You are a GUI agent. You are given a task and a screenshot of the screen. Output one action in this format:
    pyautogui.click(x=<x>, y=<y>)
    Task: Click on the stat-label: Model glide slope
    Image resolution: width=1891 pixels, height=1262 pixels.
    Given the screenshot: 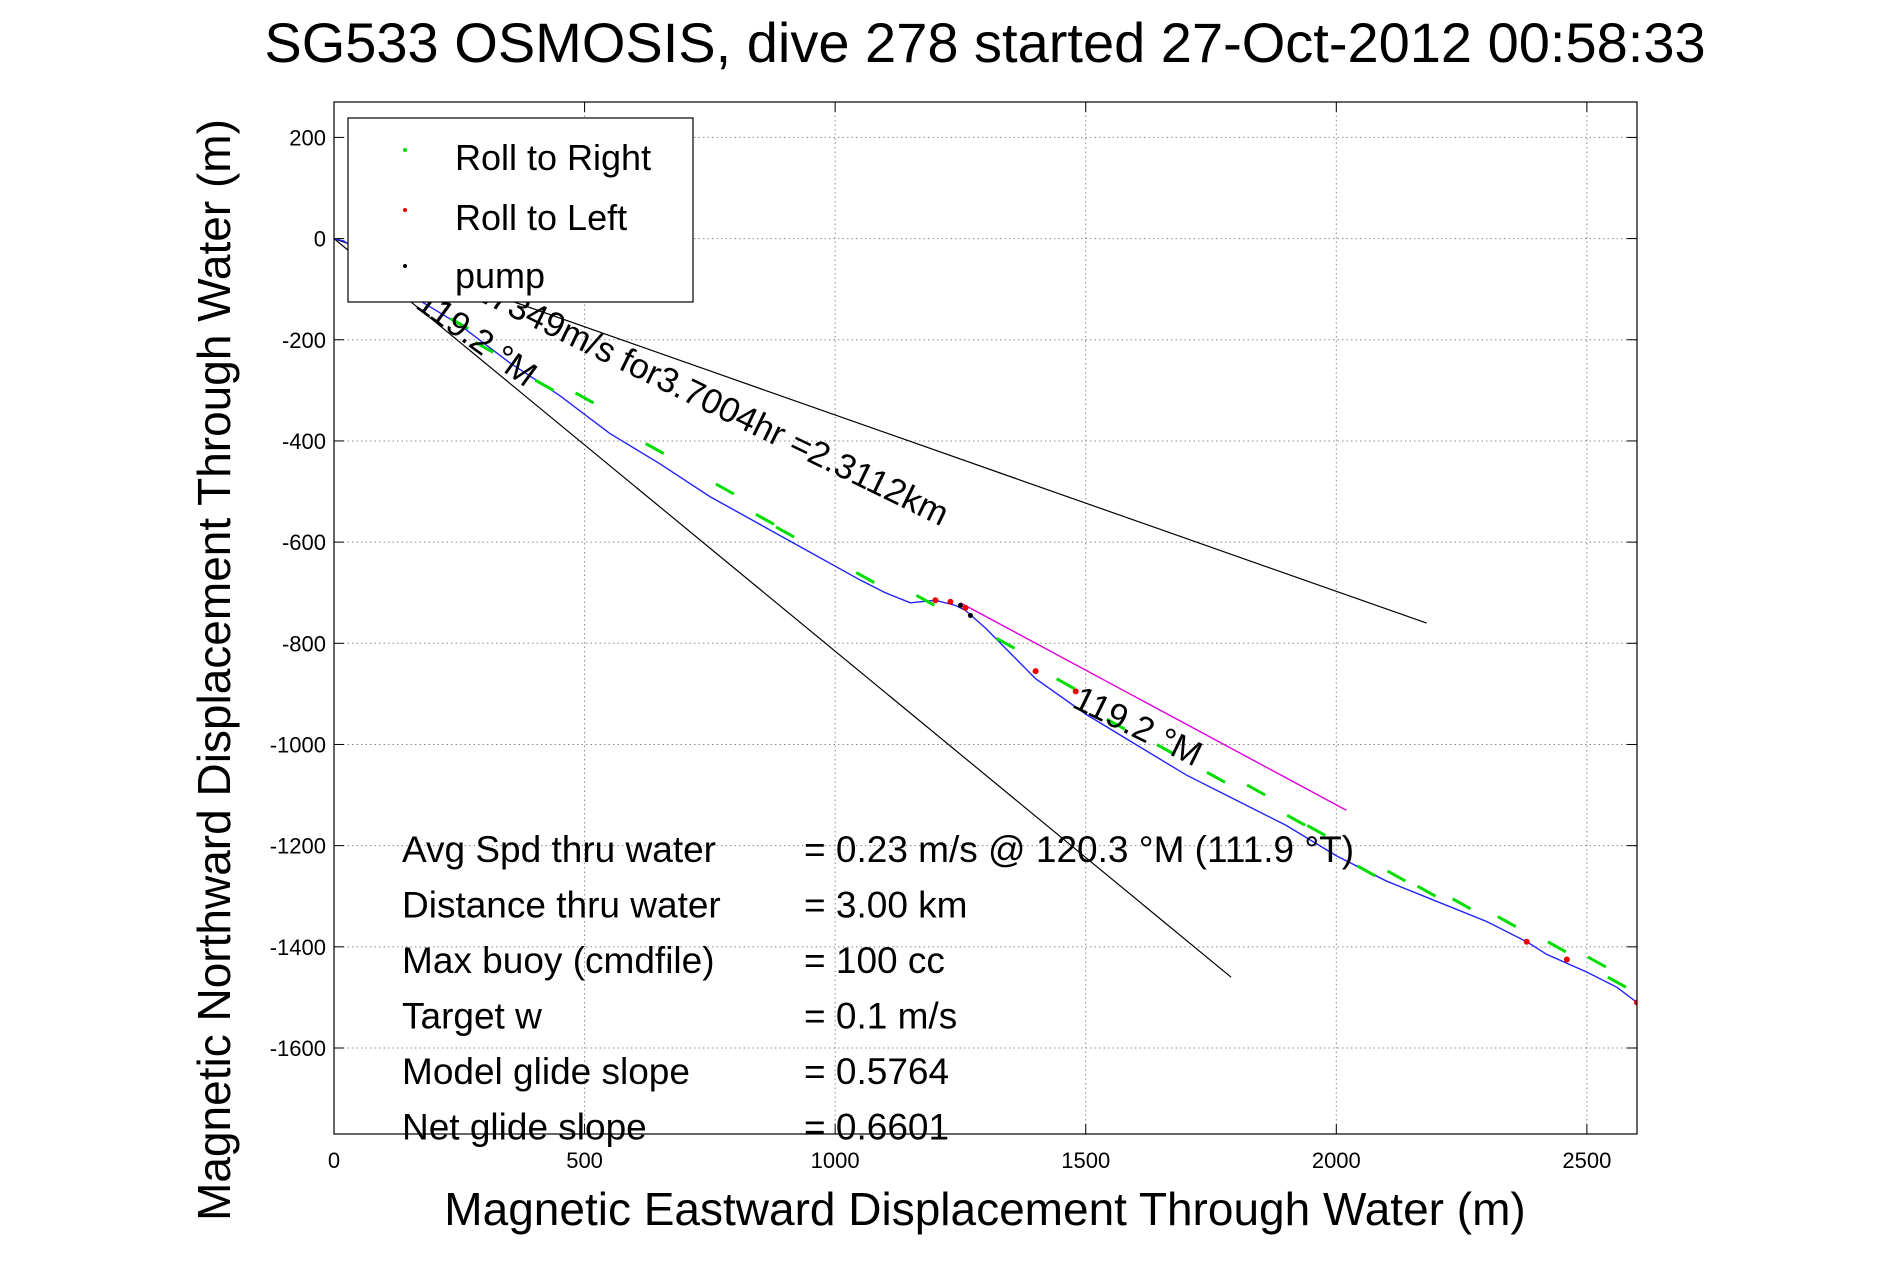 What is the action you would take?
    pyautogui.click(x=546, y=1071)
    